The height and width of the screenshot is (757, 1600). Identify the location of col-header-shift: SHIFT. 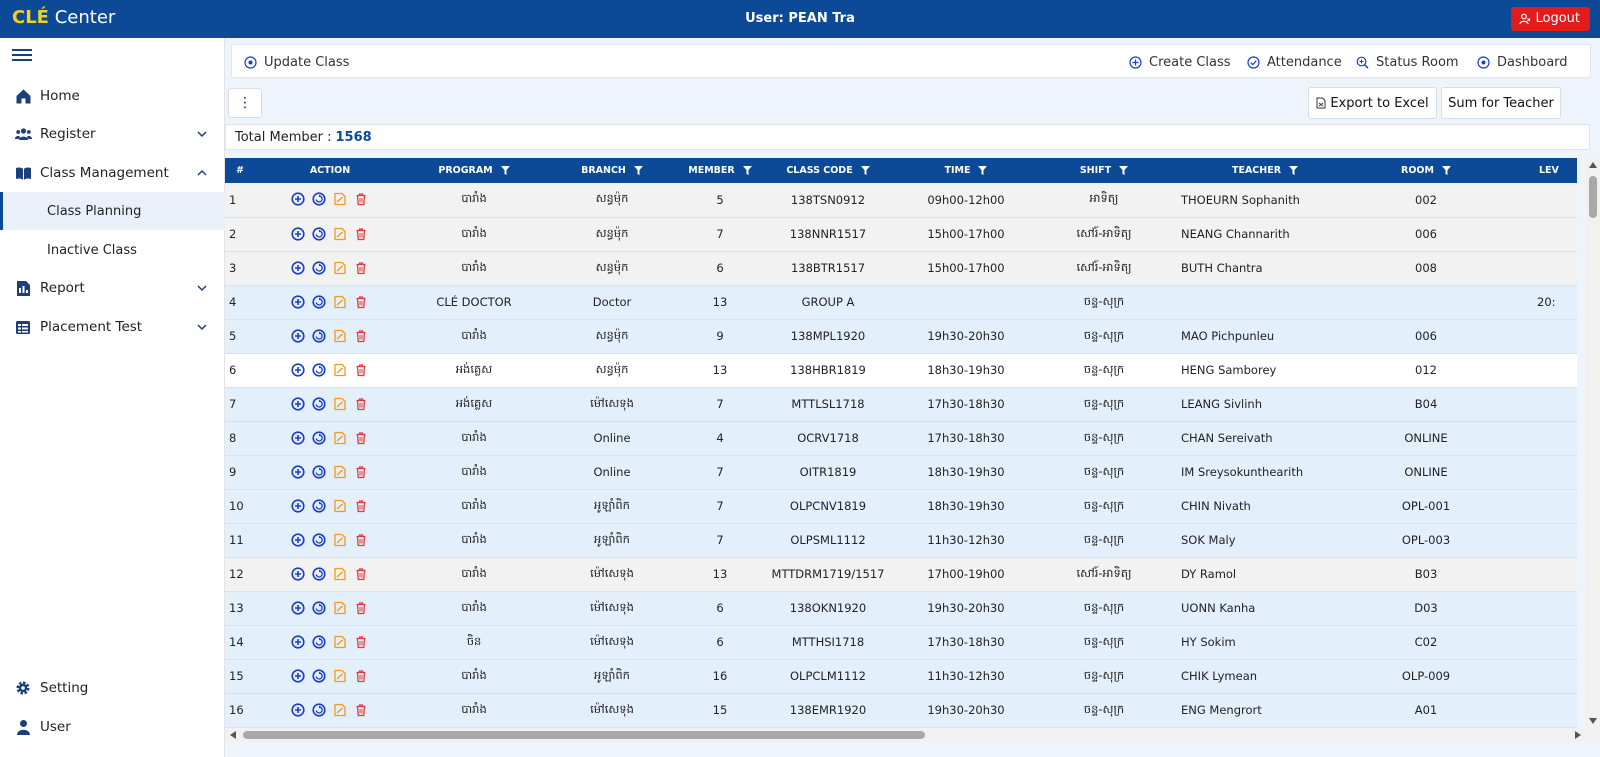
(1104, 170).